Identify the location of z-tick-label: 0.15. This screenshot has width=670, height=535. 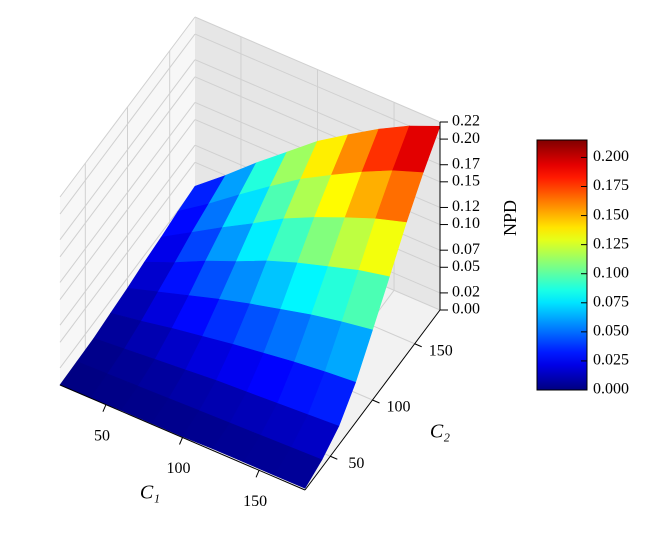
(466, 180).